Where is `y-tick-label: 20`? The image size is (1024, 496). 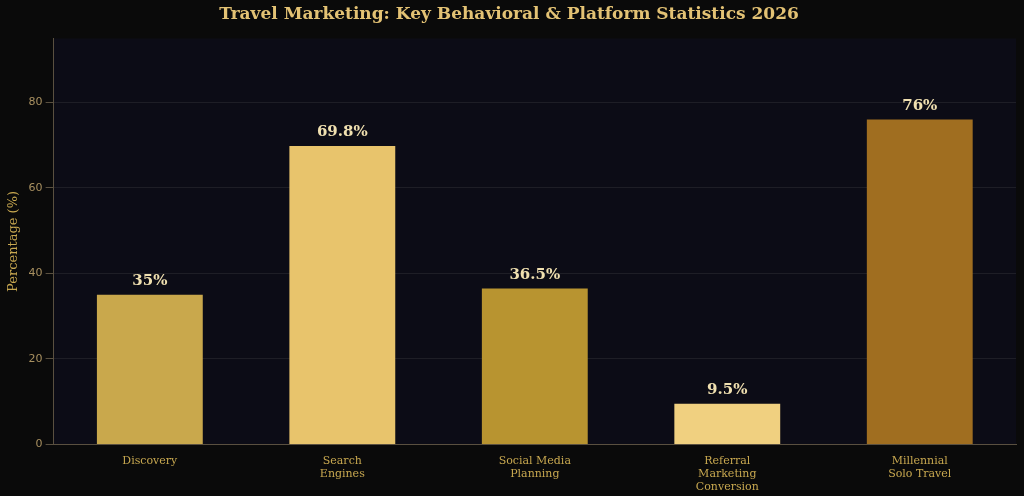
y-tick-label: 20 is located at coordinates (35, 358).